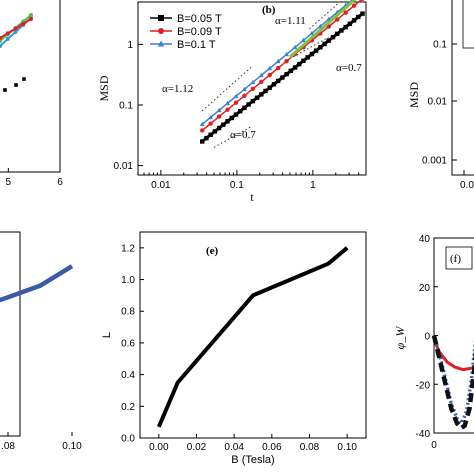 Image resolution: width=474 pixels, height=474 pixels. I want to click on panel-d-frame, so click(10, 334).